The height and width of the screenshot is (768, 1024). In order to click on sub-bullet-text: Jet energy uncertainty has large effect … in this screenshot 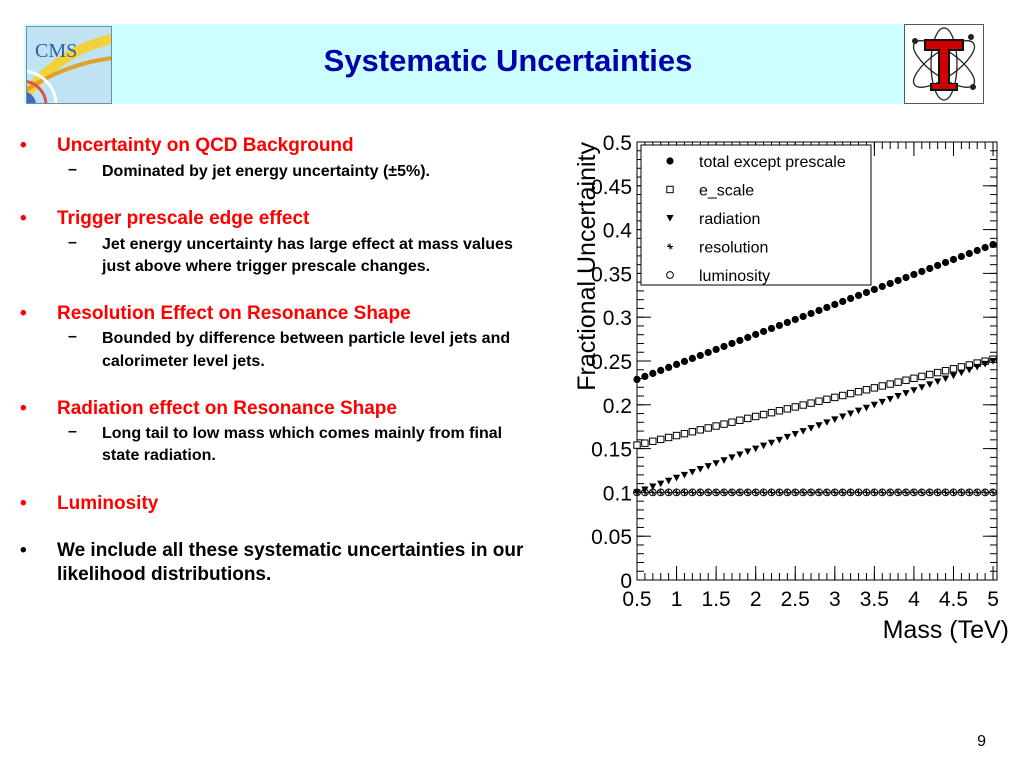, I will do `click(307, 255)`.